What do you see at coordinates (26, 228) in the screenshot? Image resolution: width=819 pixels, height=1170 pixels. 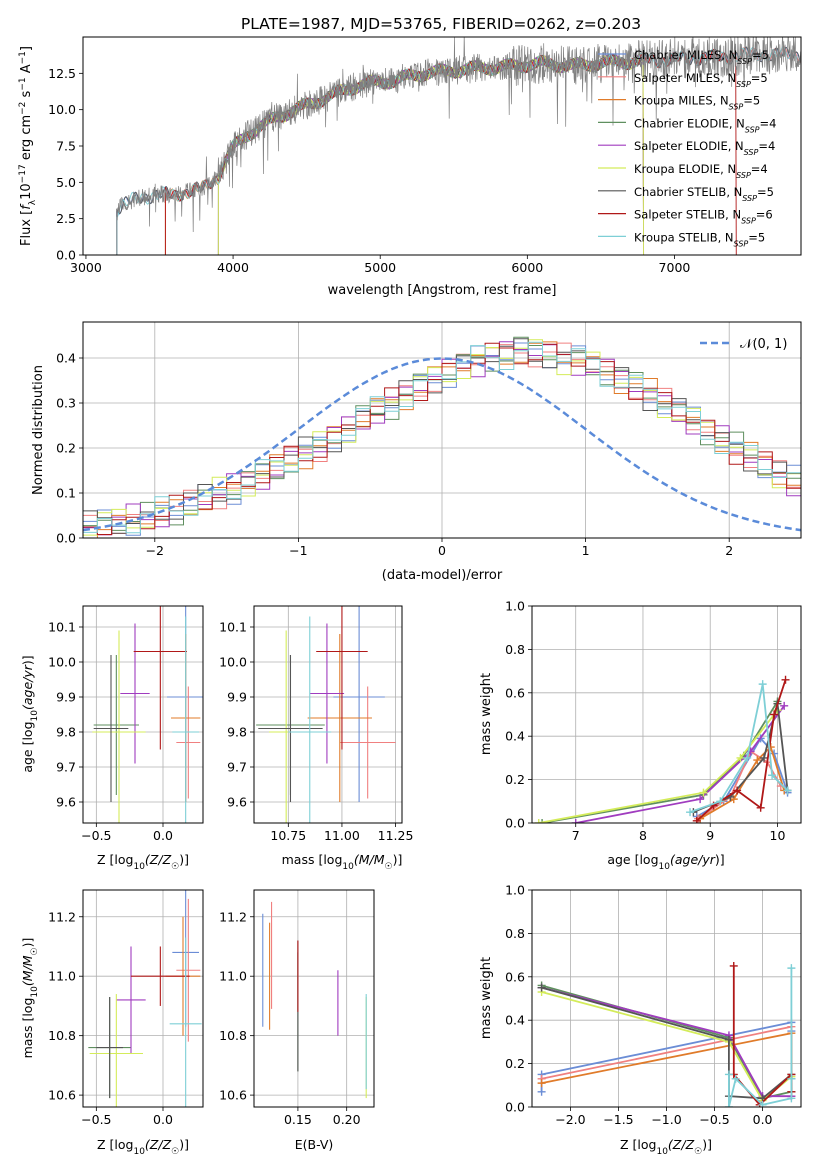 I see `label-part: Flux [` at bounding box center [26, 228].